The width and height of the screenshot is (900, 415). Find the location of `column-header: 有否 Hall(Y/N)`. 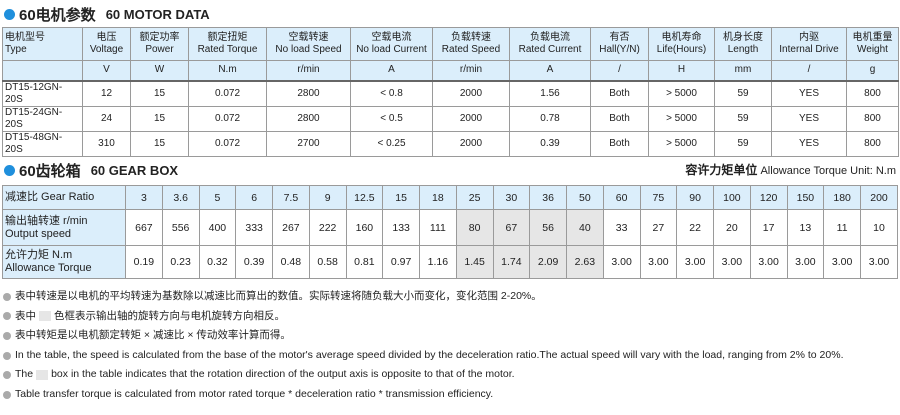

column-header: 有否 Hall(Y/N) is located at coordinates (619, 44).